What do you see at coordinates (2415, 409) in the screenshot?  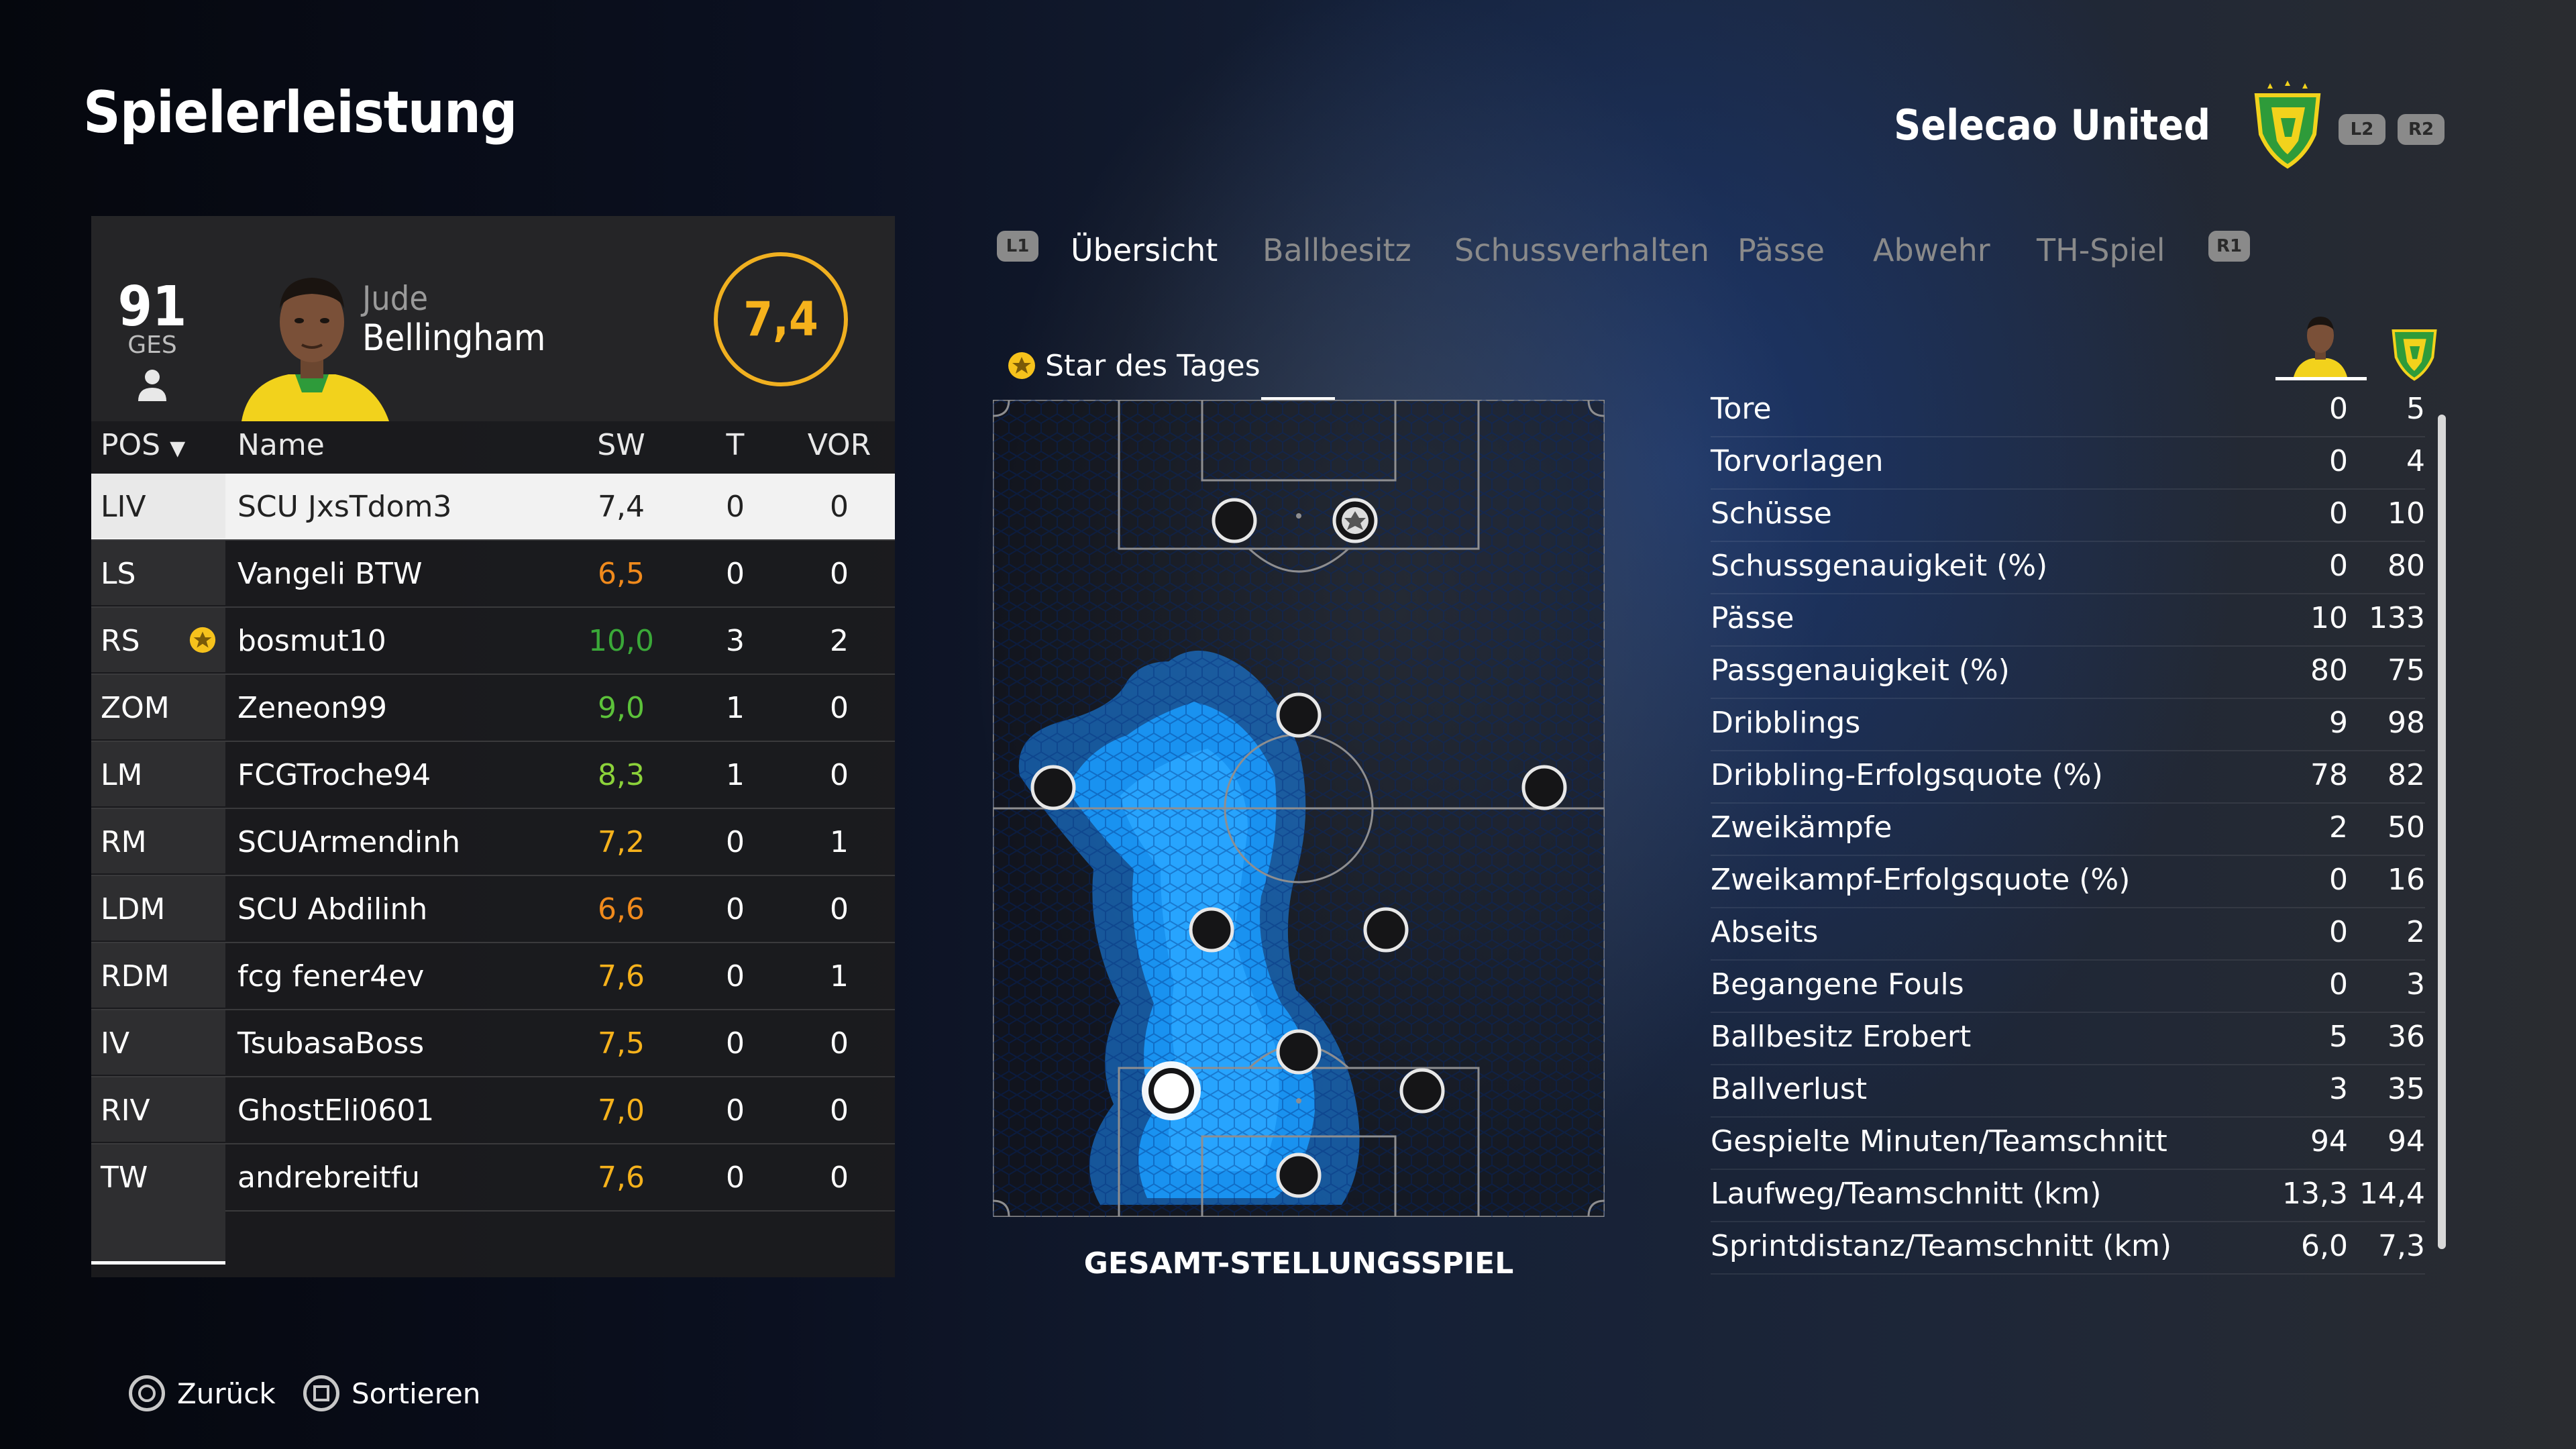 I see `stat-team-value: 5` at bounding box center [2415, 409].